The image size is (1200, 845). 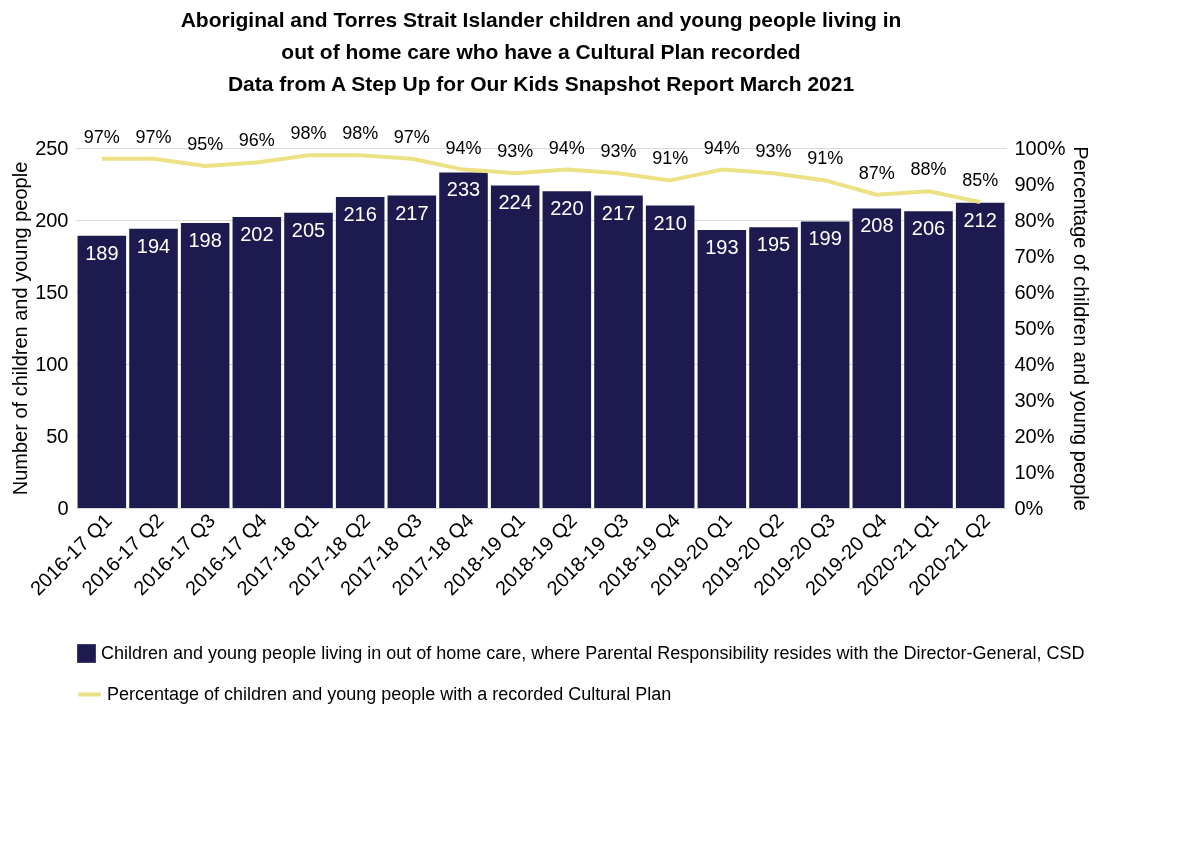 I want to click on y2-tick-label: 0%, so click(x=1029, y=507).